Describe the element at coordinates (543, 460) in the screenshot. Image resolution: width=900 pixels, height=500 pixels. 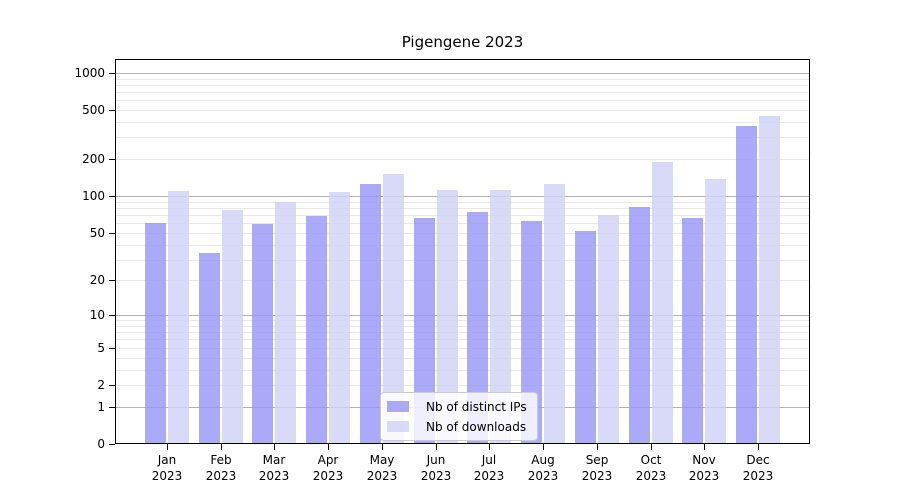
I see `x-tick-month: Aug` at that location.